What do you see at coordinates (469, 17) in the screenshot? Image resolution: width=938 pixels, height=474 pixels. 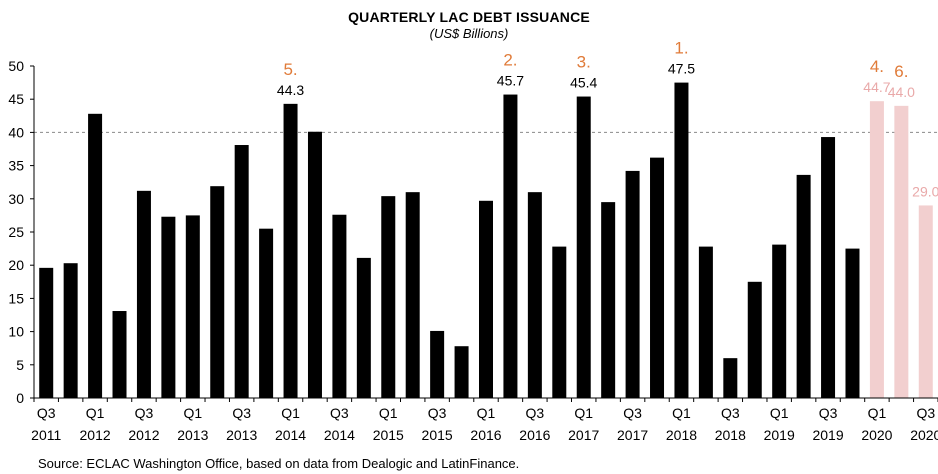 I see `chart-title: QUARTERLY LAC DEBT ISSUANCE` at bounding box center [469, 17].